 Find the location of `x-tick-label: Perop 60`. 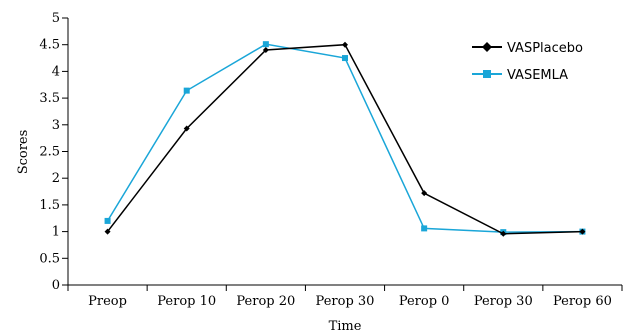

x-tick-label: Perop 60 is located at coordinates (582, 301).